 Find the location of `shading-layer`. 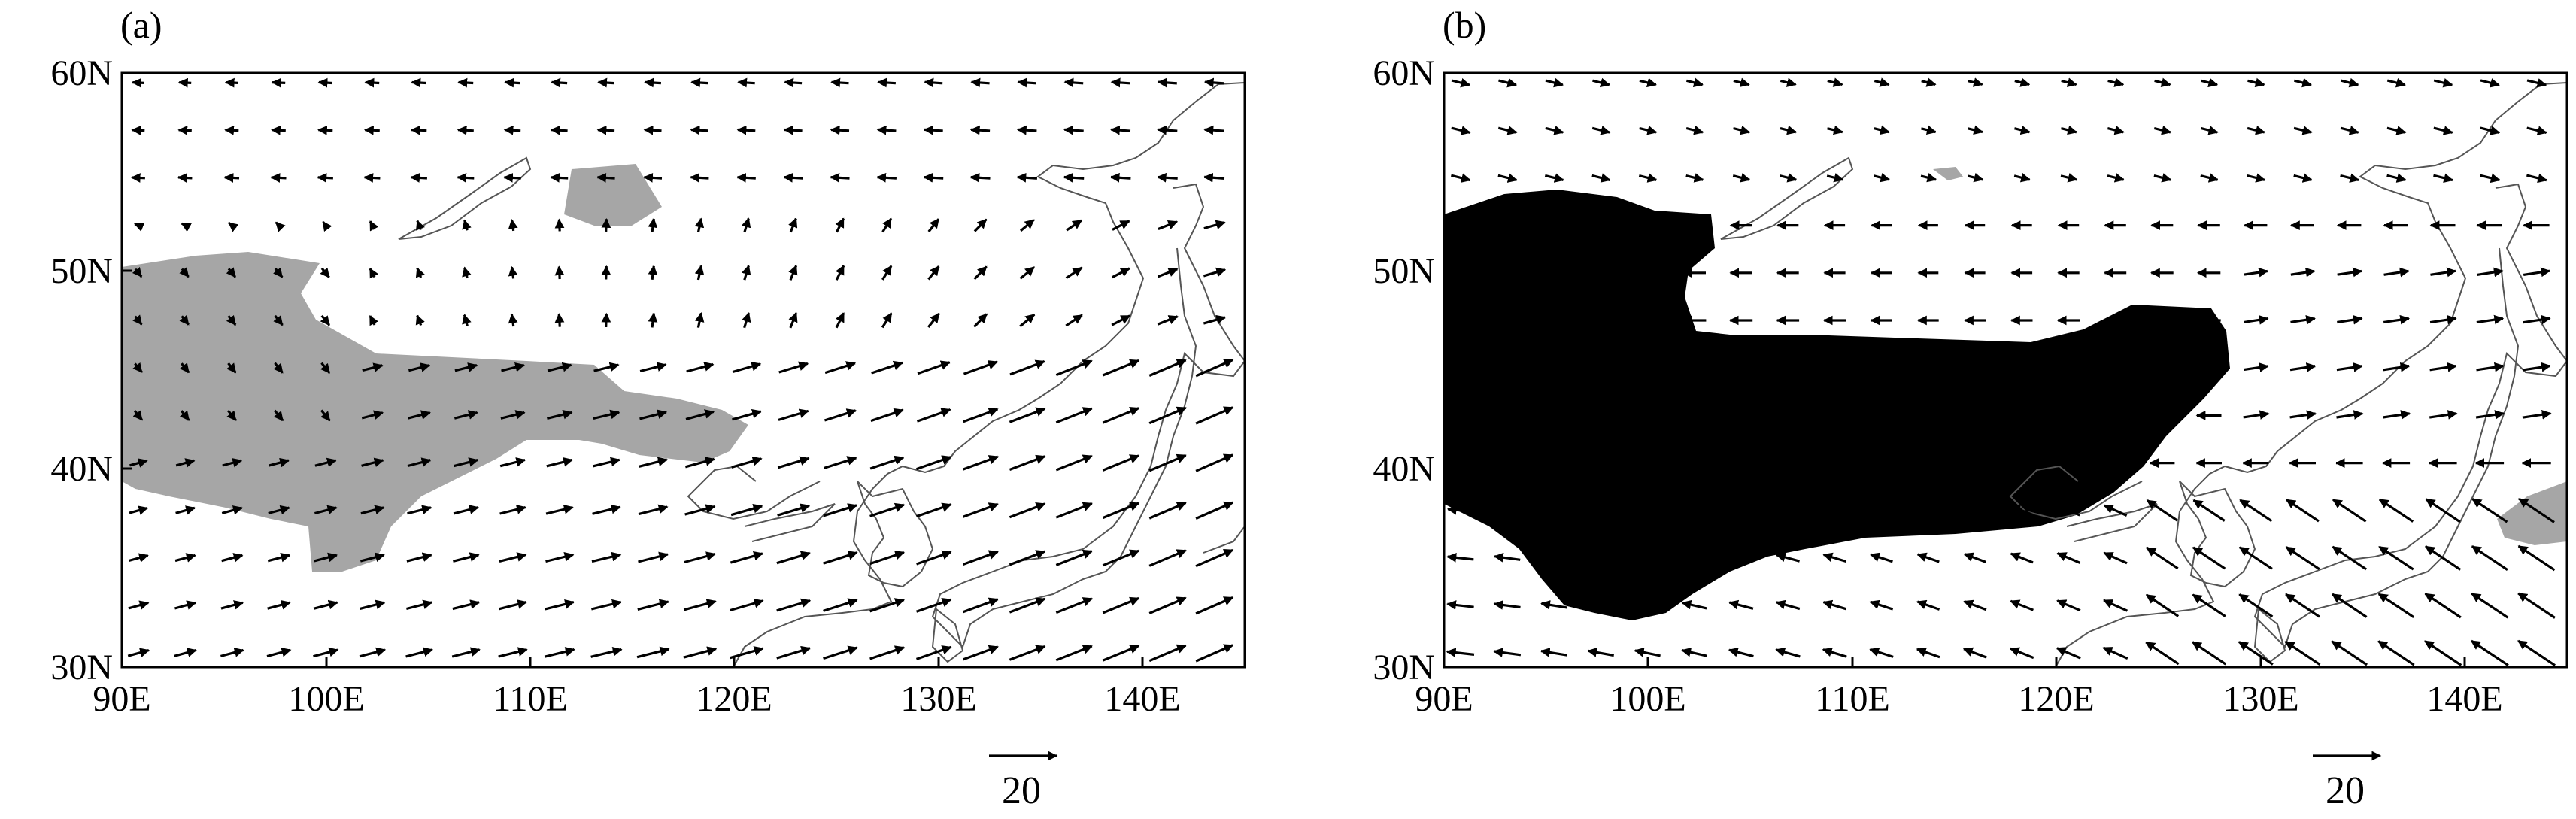

shading-layer is located at coordinates (435, 368).